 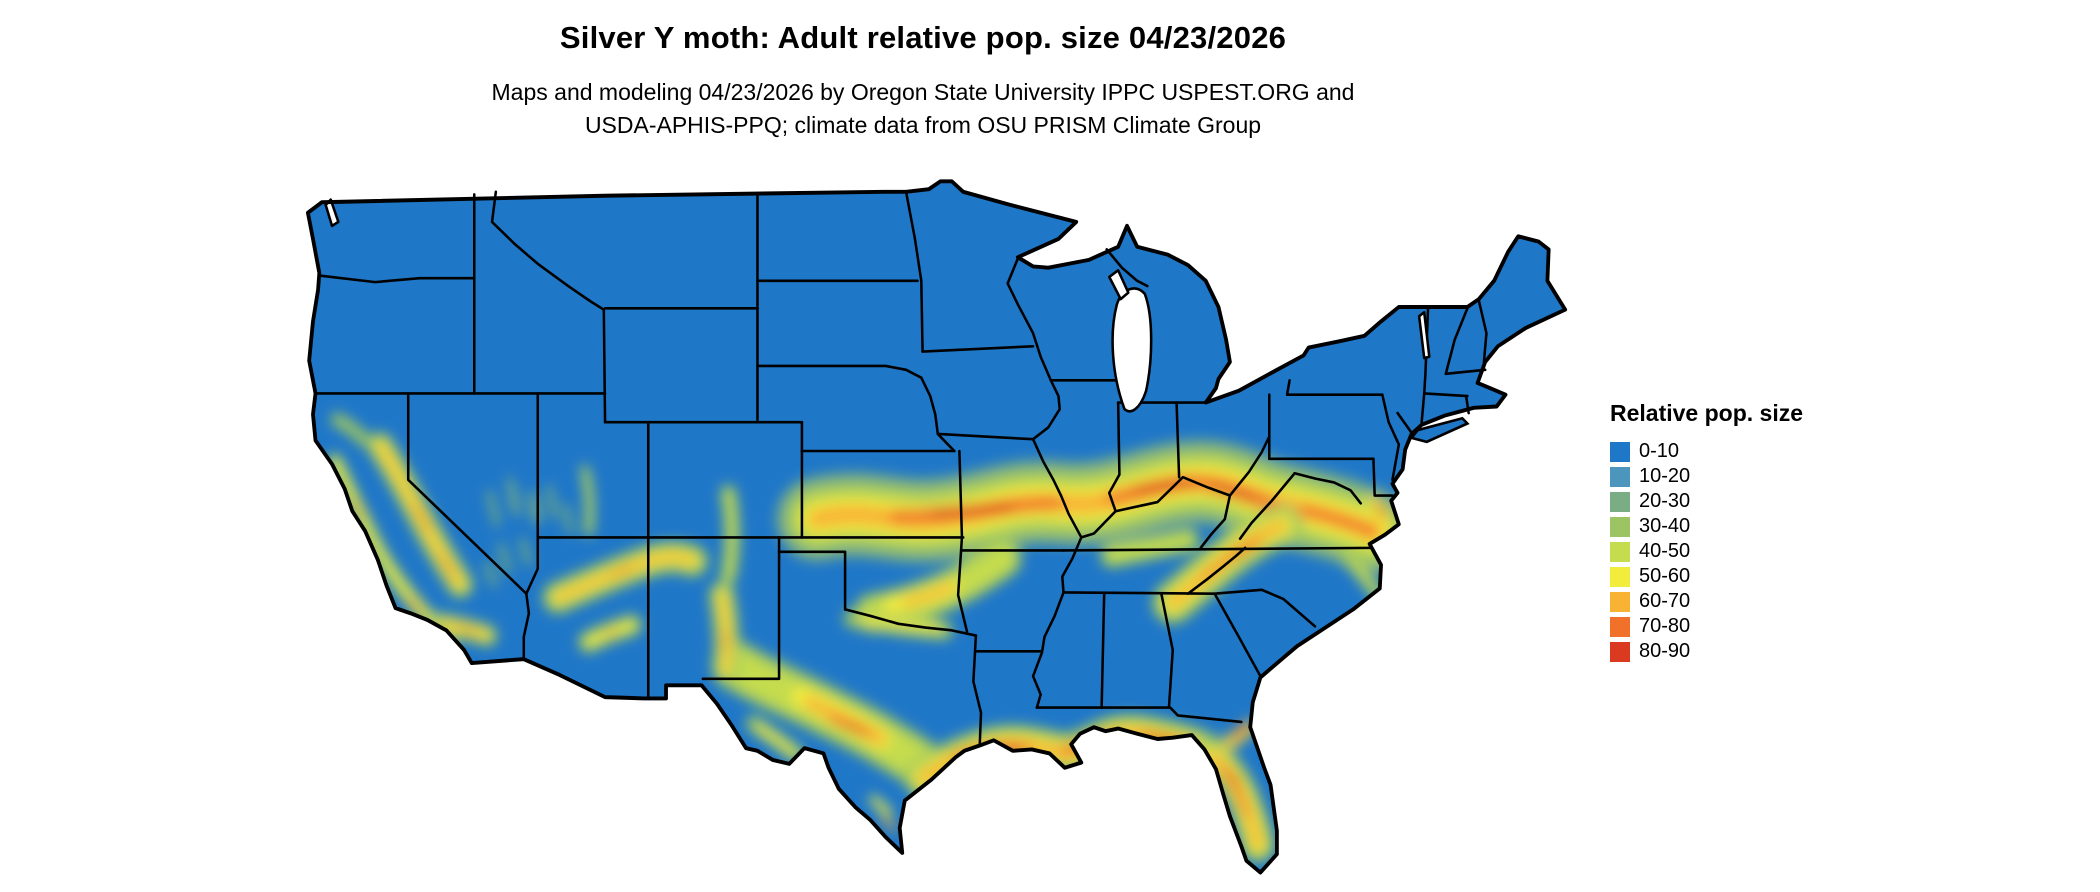 I want to click on legend-entry-label: 30-40, so click(x=1665, y=526).